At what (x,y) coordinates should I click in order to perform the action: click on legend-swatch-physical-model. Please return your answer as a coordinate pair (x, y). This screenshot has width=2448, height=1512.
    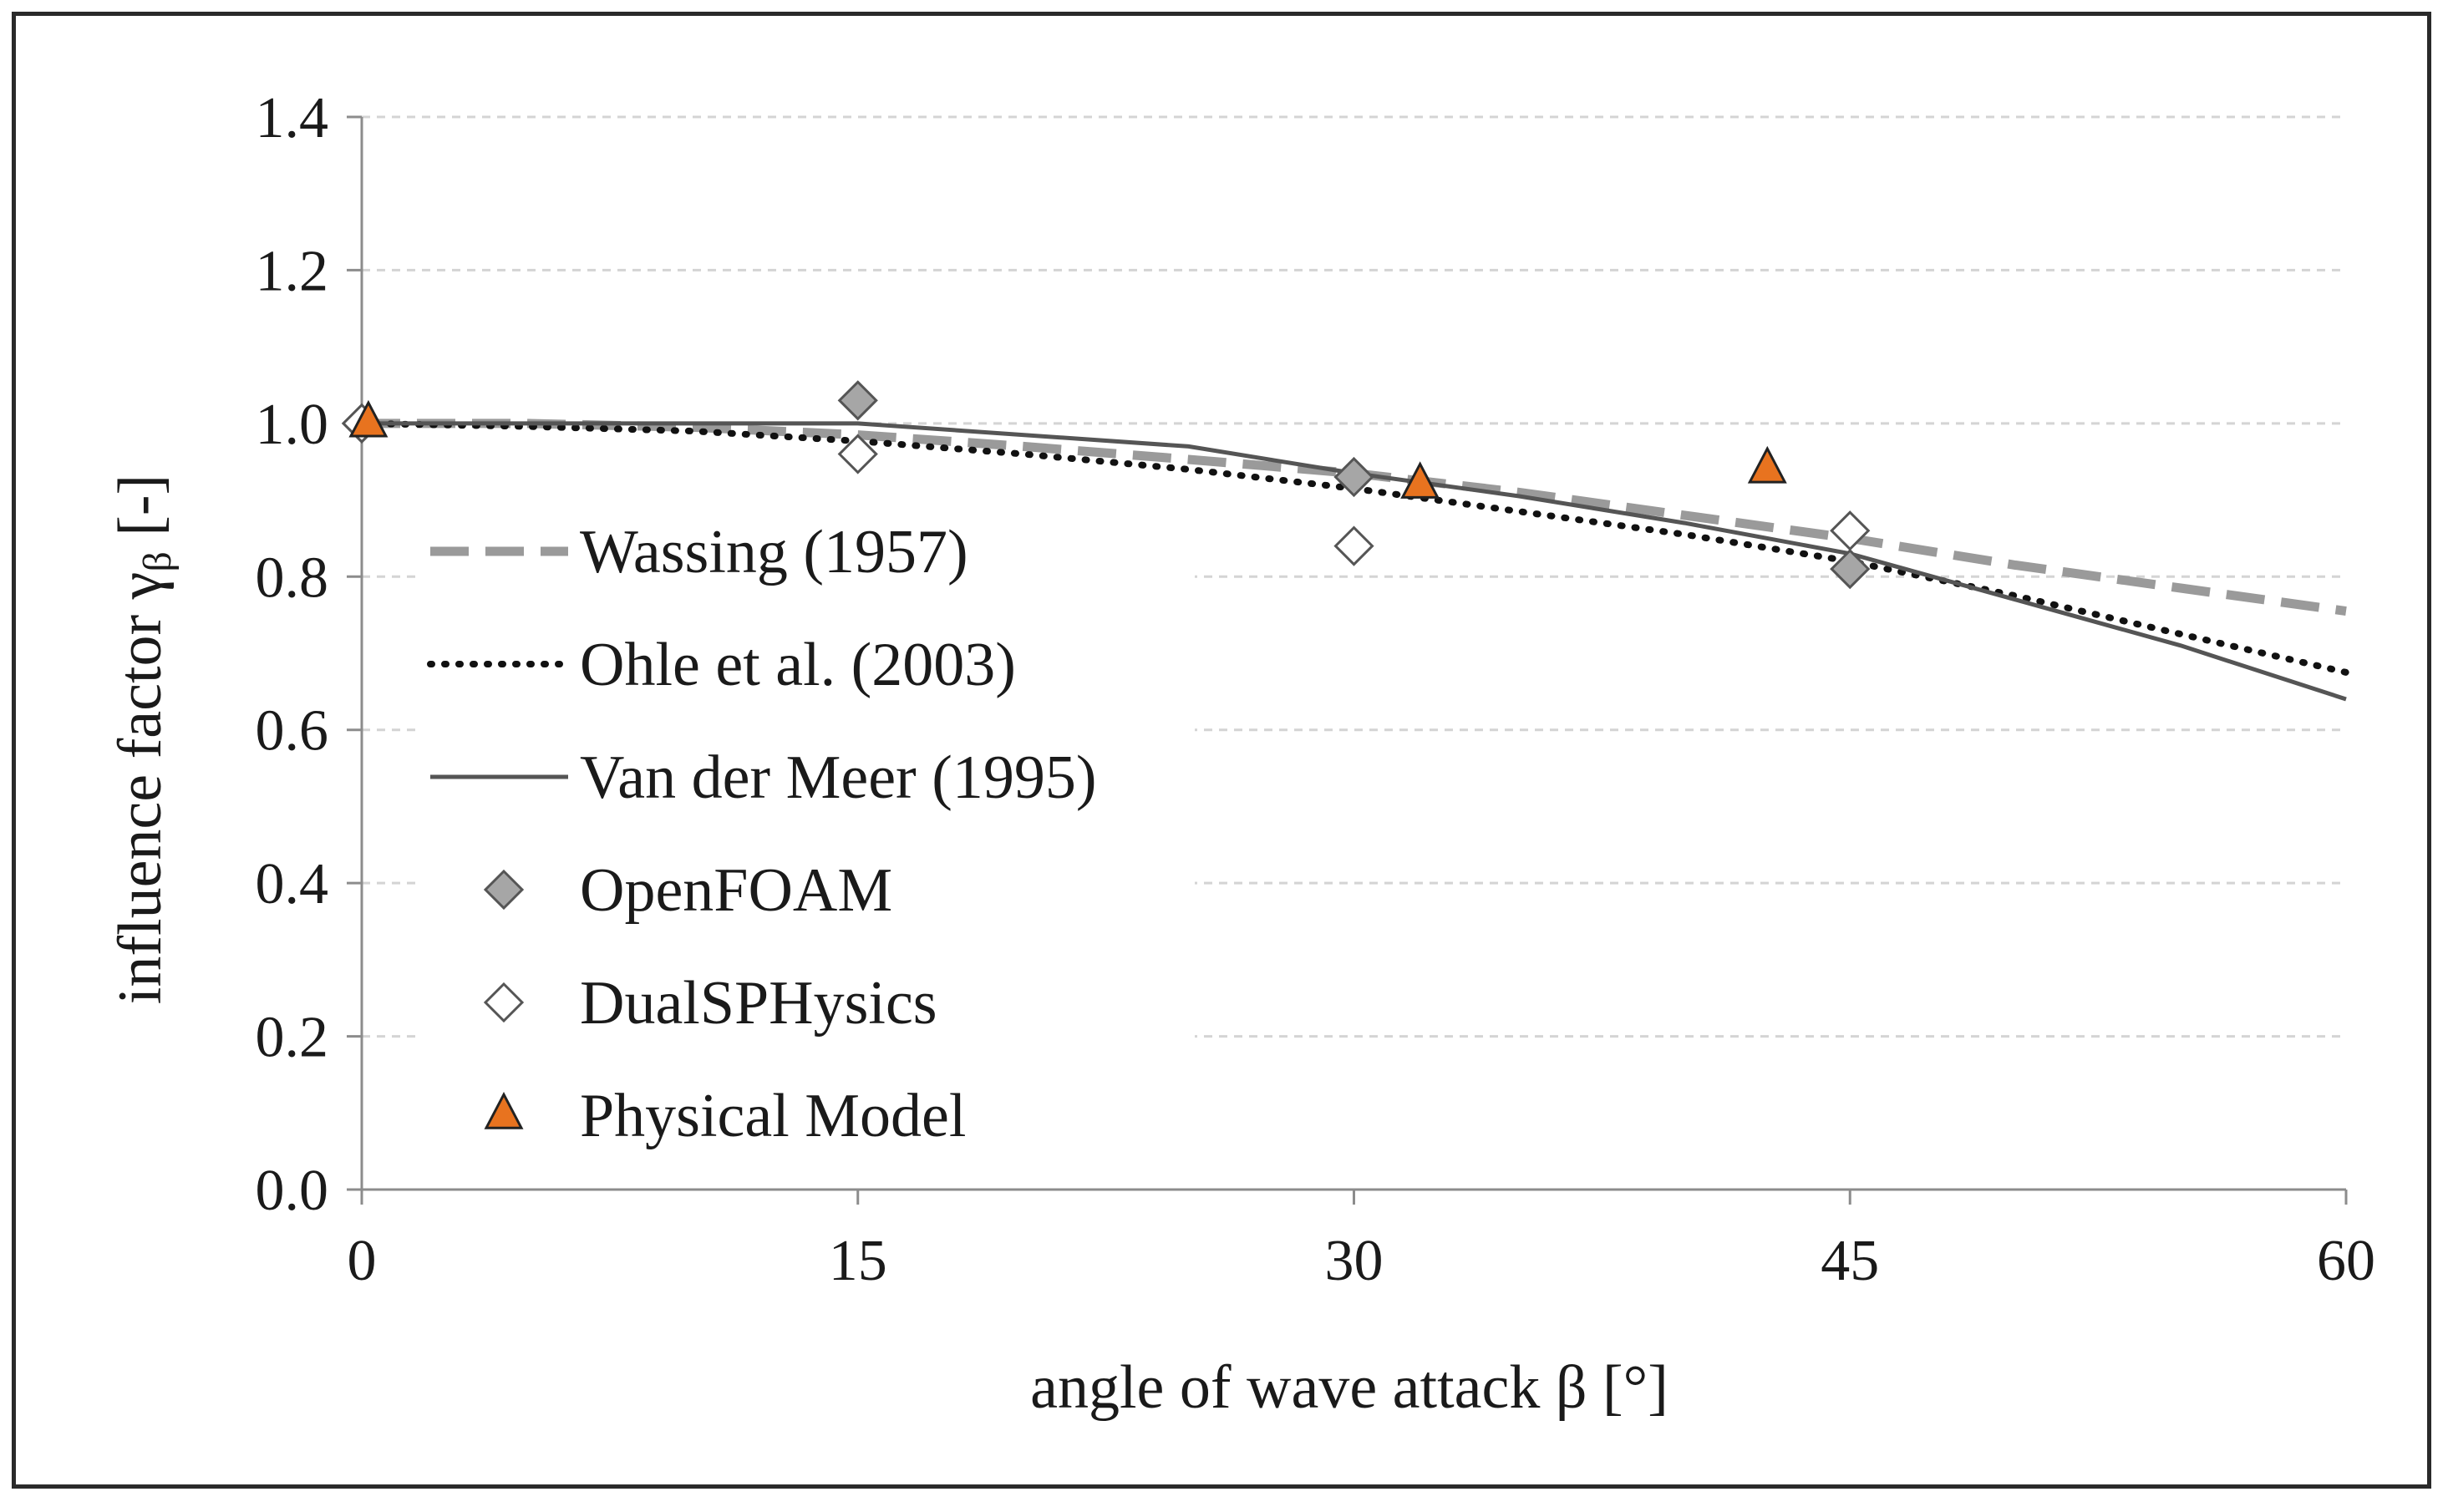
    Looking at the image, I should click on (504, 1110).